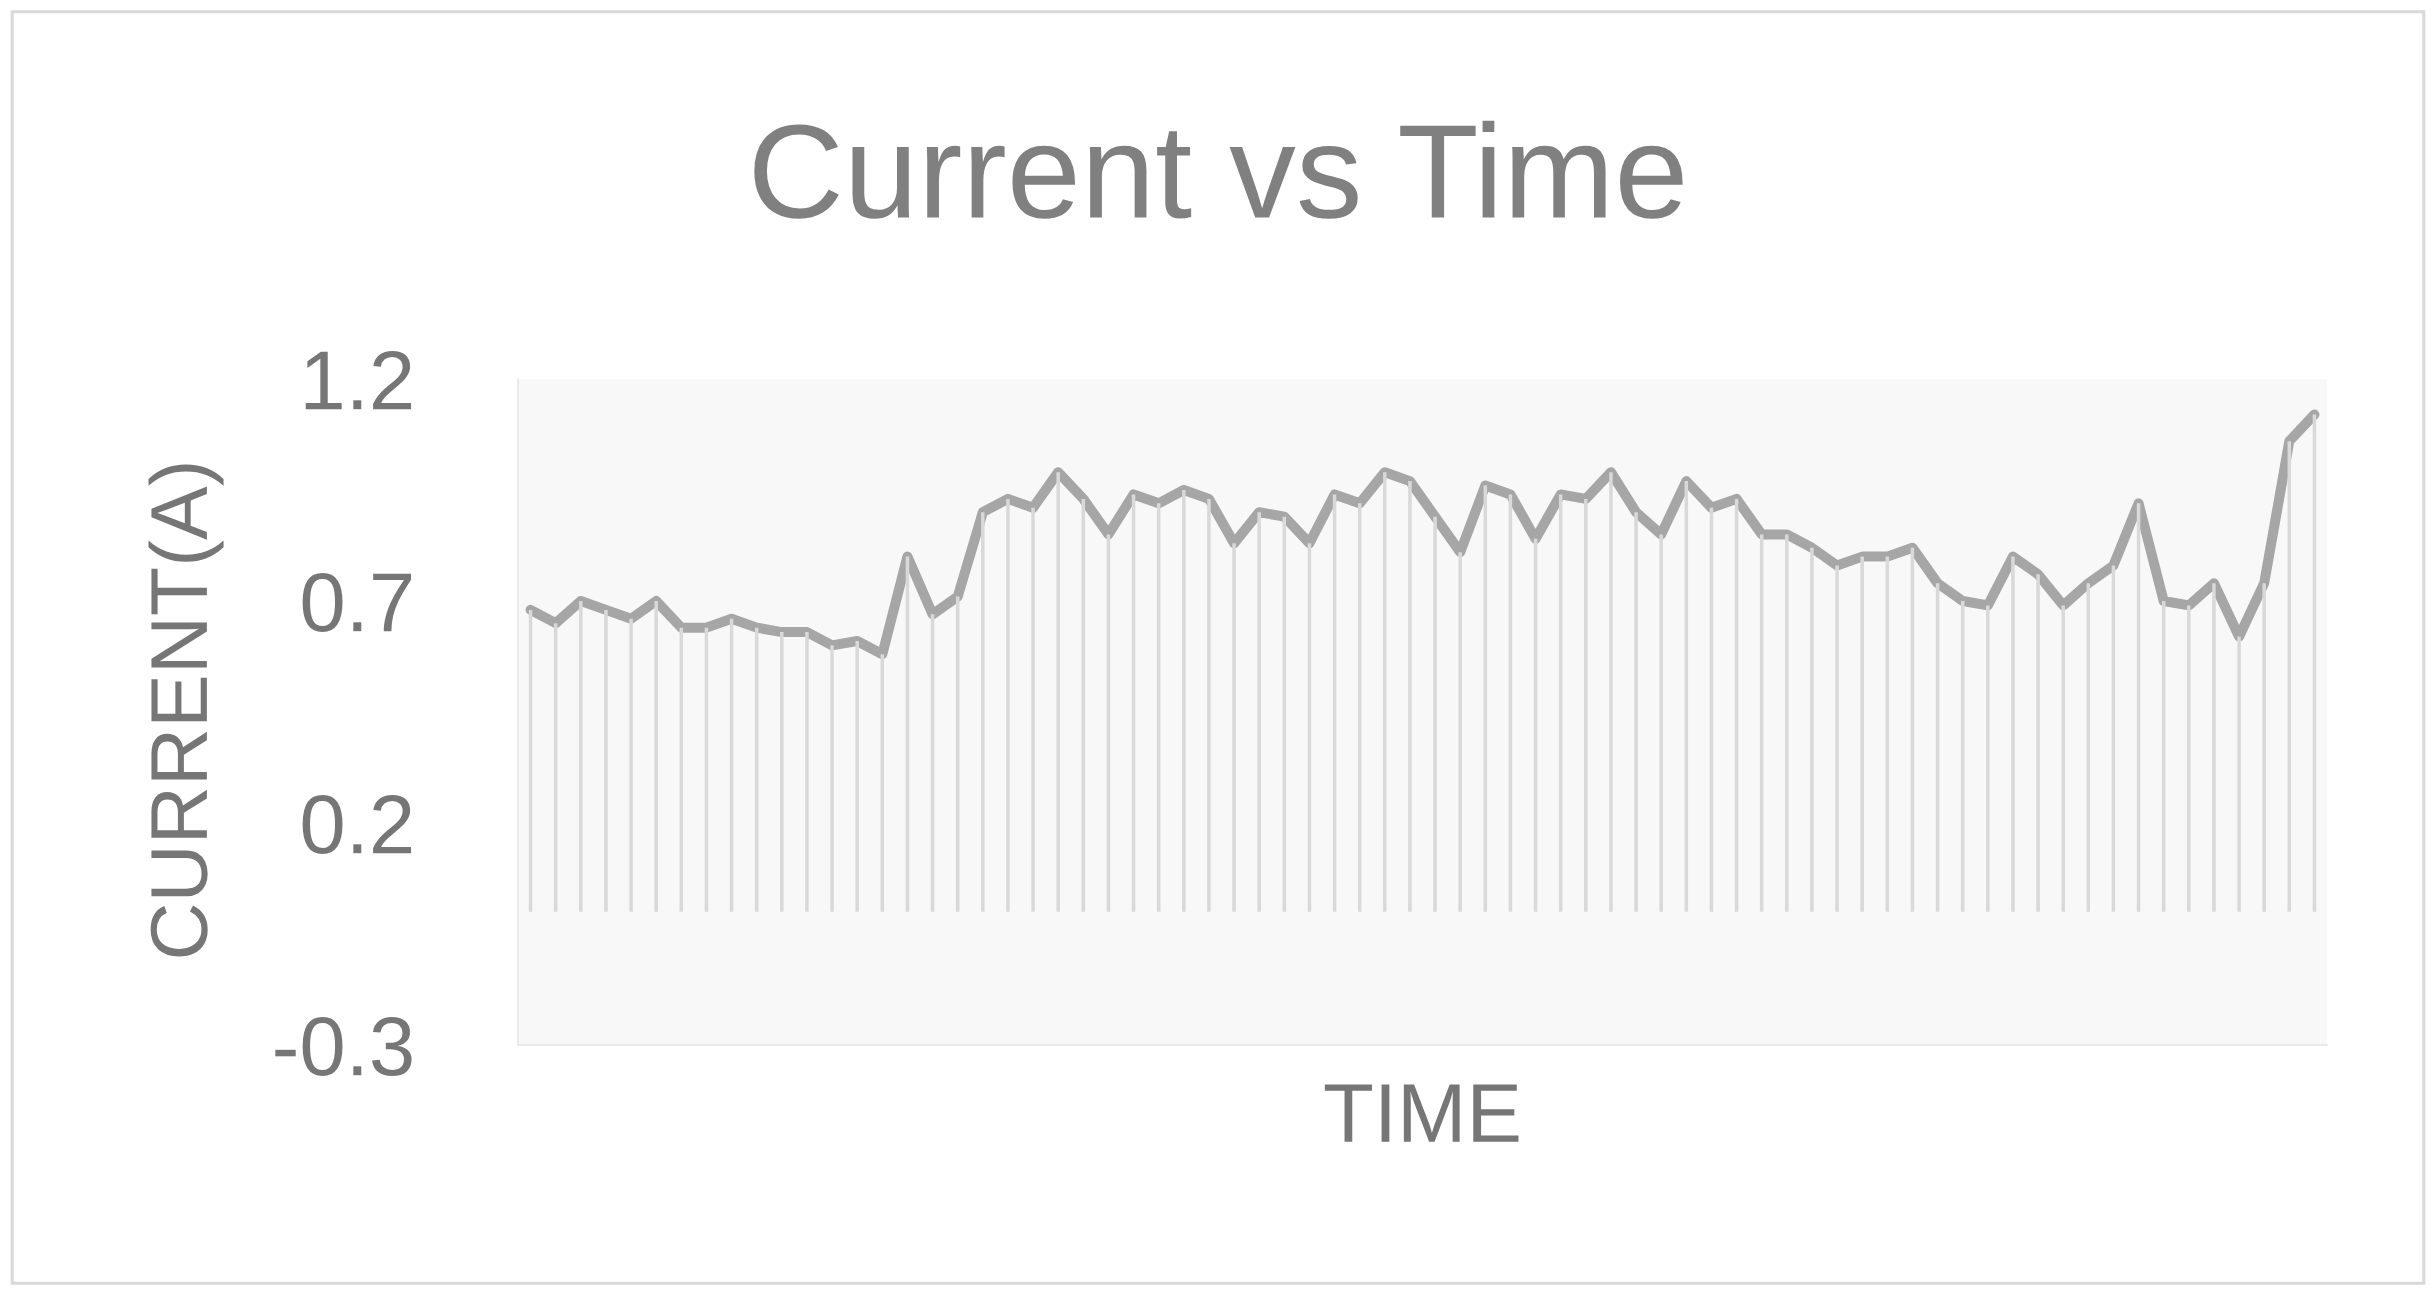  I want to click on chart-title: Current vs Time, so click(1218, 169).